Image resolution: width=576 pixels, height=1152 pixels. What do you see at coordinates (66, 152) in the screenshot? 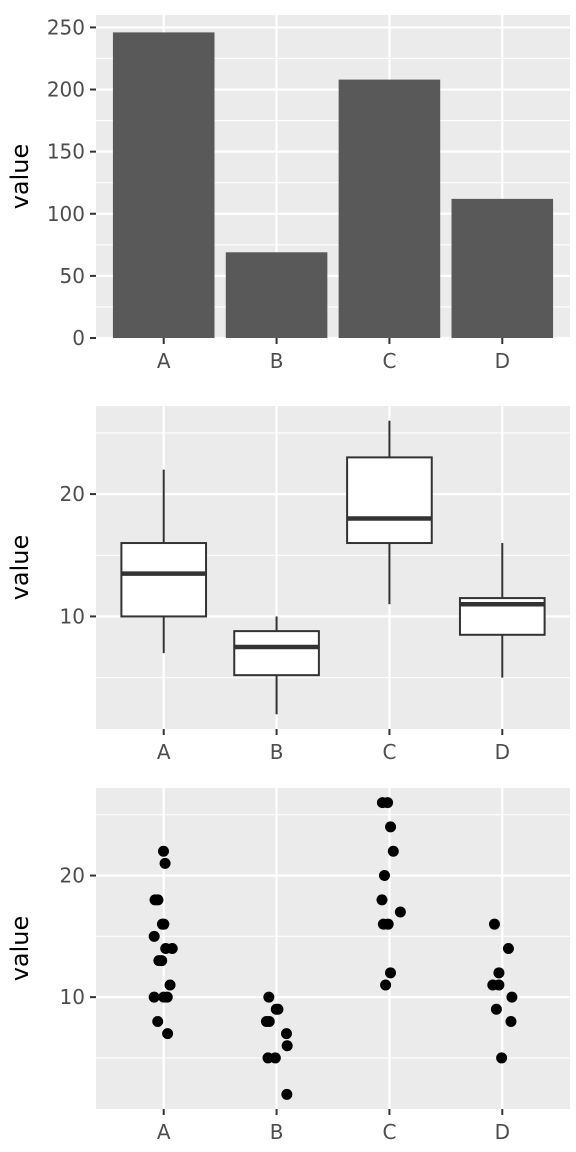
I see `y-tick-label: 150` at bounding box center [66, 152].